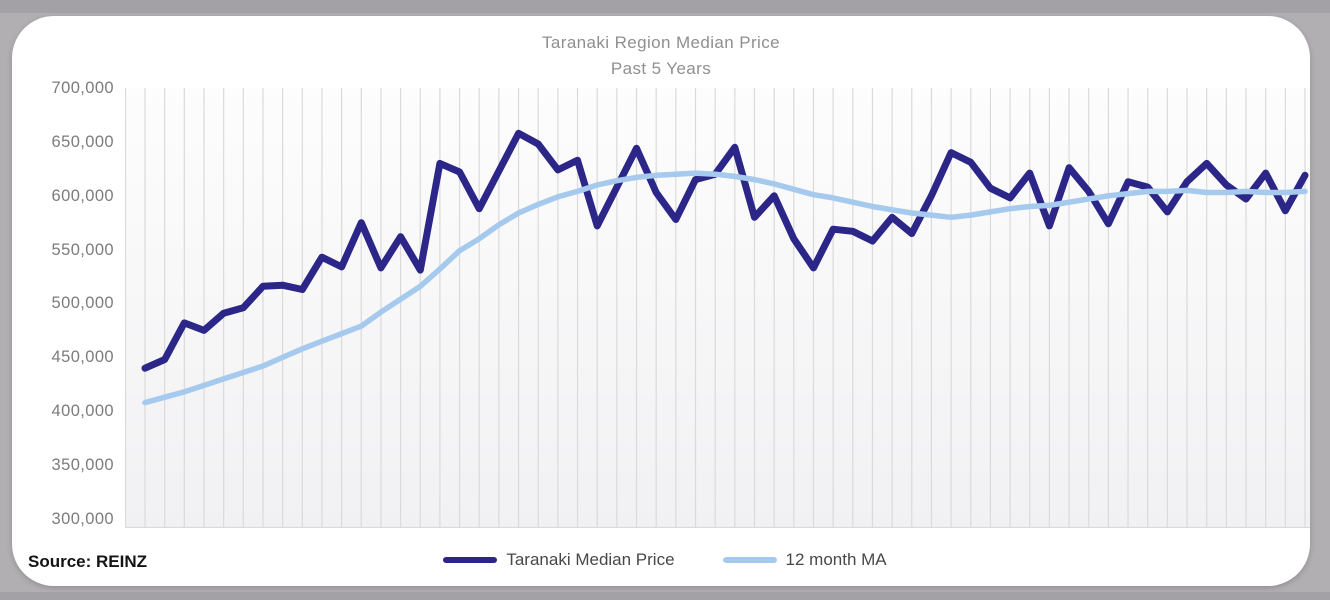 This screenshot has width=1330, height=600. What do you see at coordinates (661, 68) in the screenshot?
I see `chart-title-line2: Past 5 Years` at bounding box center [661, 68].